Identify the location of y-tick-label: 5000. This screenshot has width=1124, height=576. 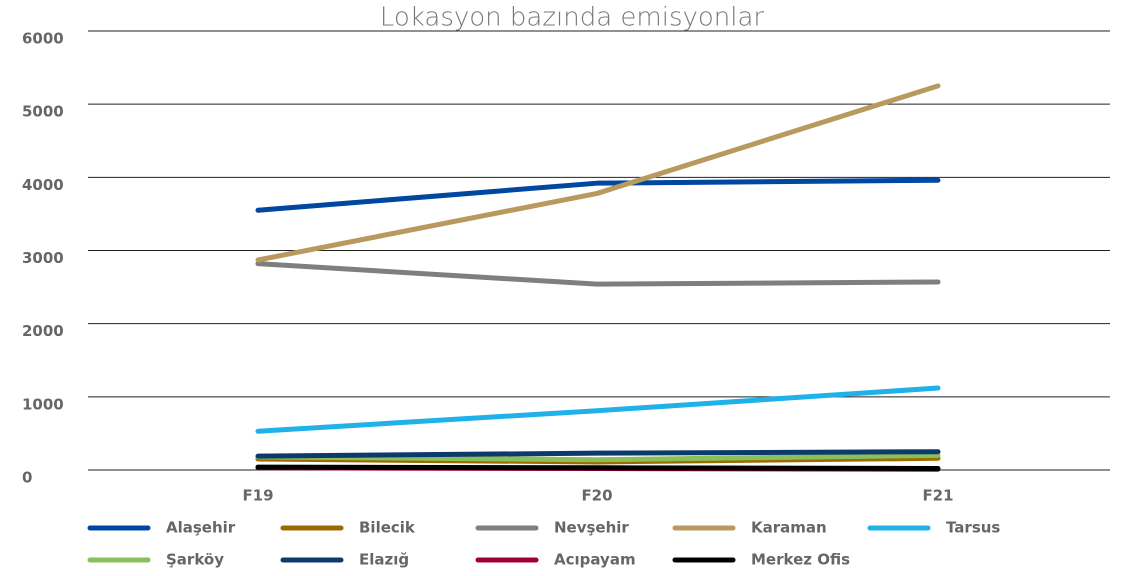
(43, 112).